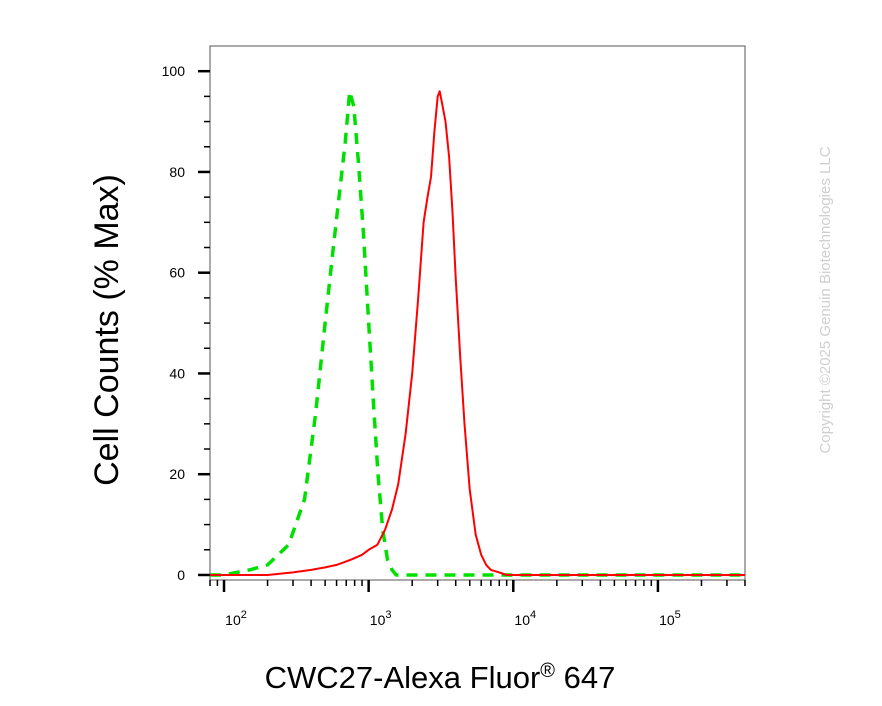 This screenshot has width=882, height=706. I want to click on y-tick-label: 20, so click(177, 474).